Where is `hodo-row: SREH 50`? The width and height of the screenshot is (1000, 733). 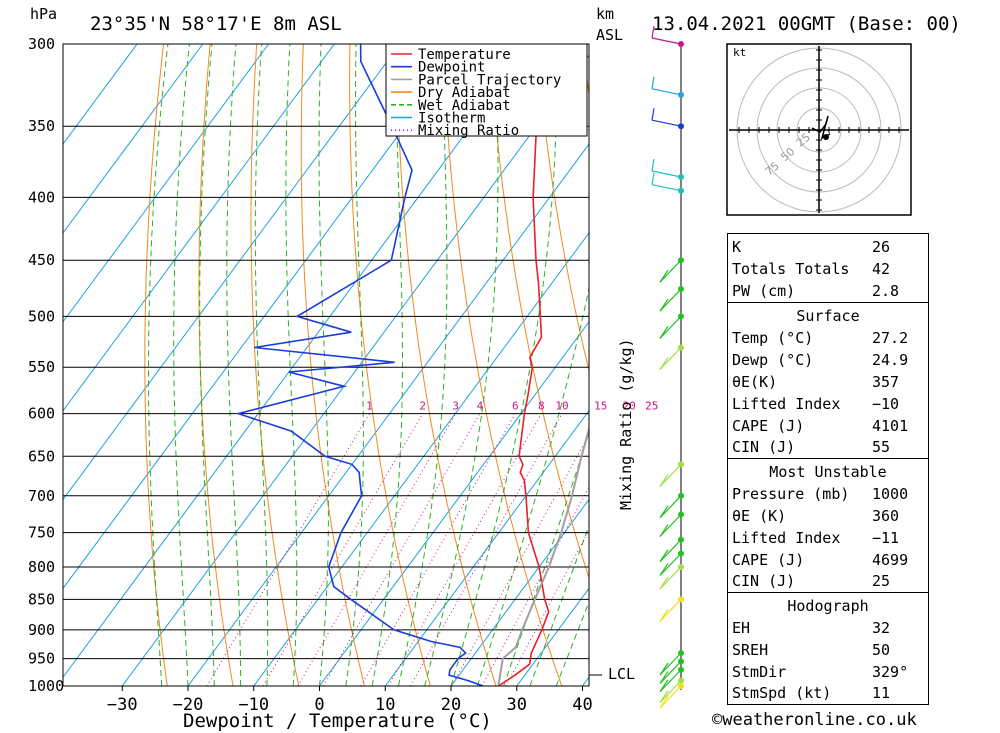 hodo-row: SREH 50 is located at coordinates (811, 650).